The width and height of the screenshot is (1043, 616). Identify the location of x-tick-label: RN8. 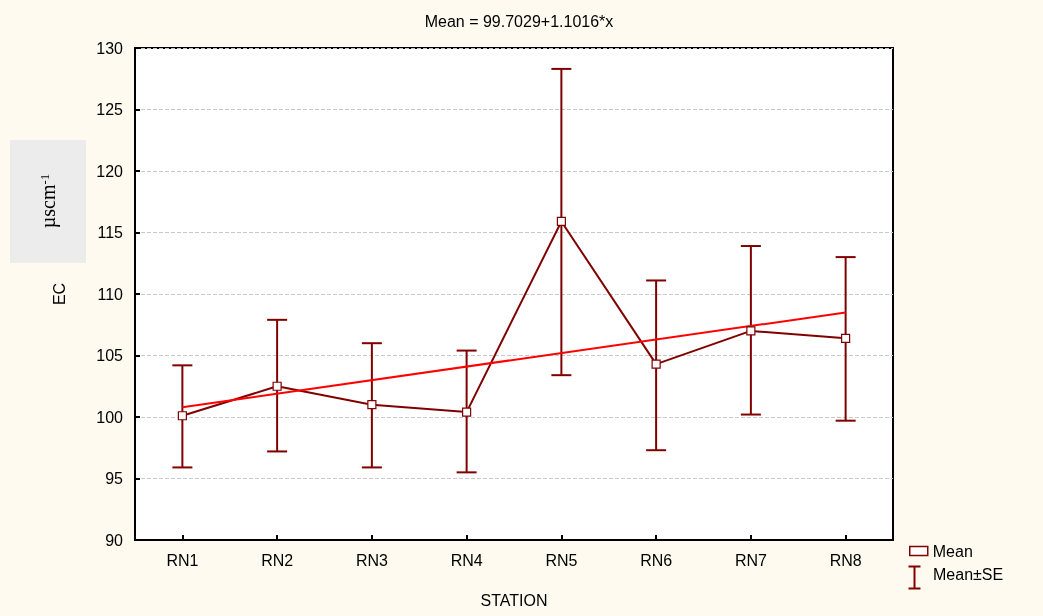
(845, 560).